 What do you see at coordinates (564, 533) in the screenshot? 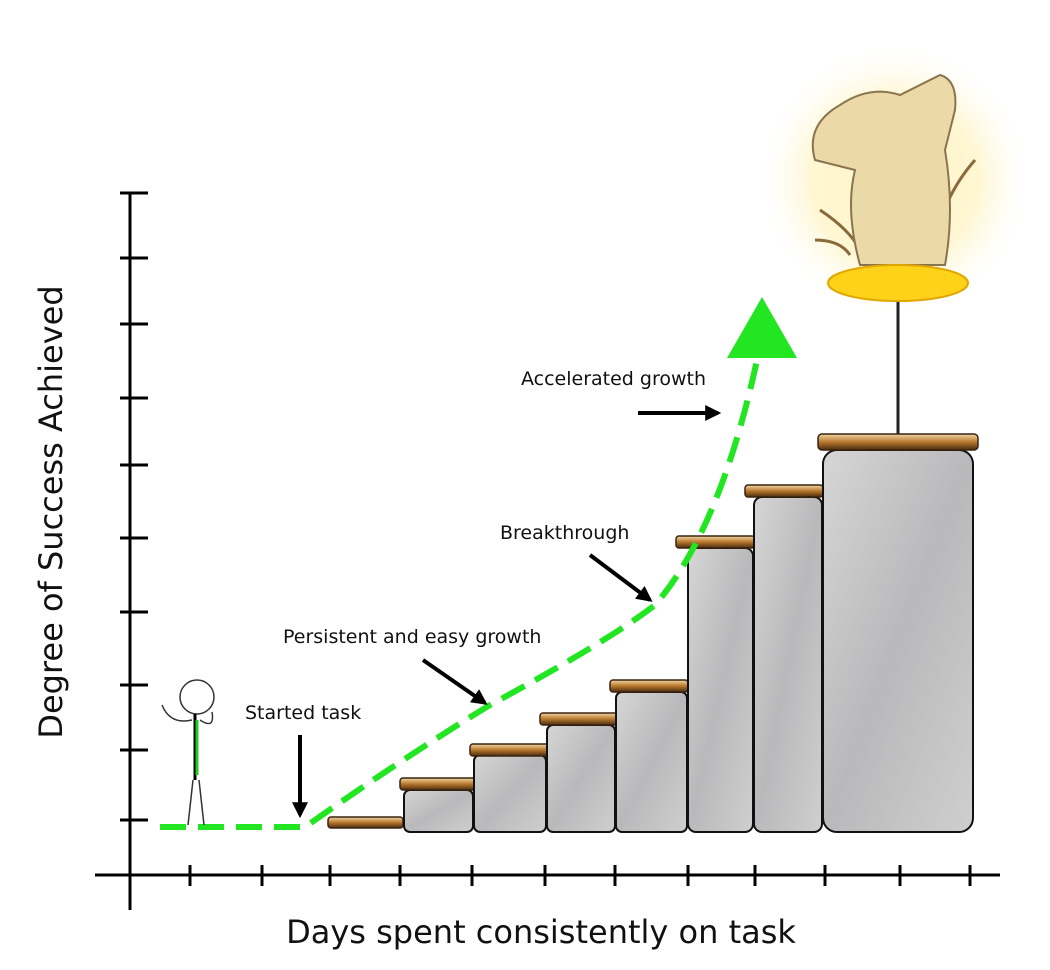
I see `annotation: Breakthrough` at bounding box center [564, 533].